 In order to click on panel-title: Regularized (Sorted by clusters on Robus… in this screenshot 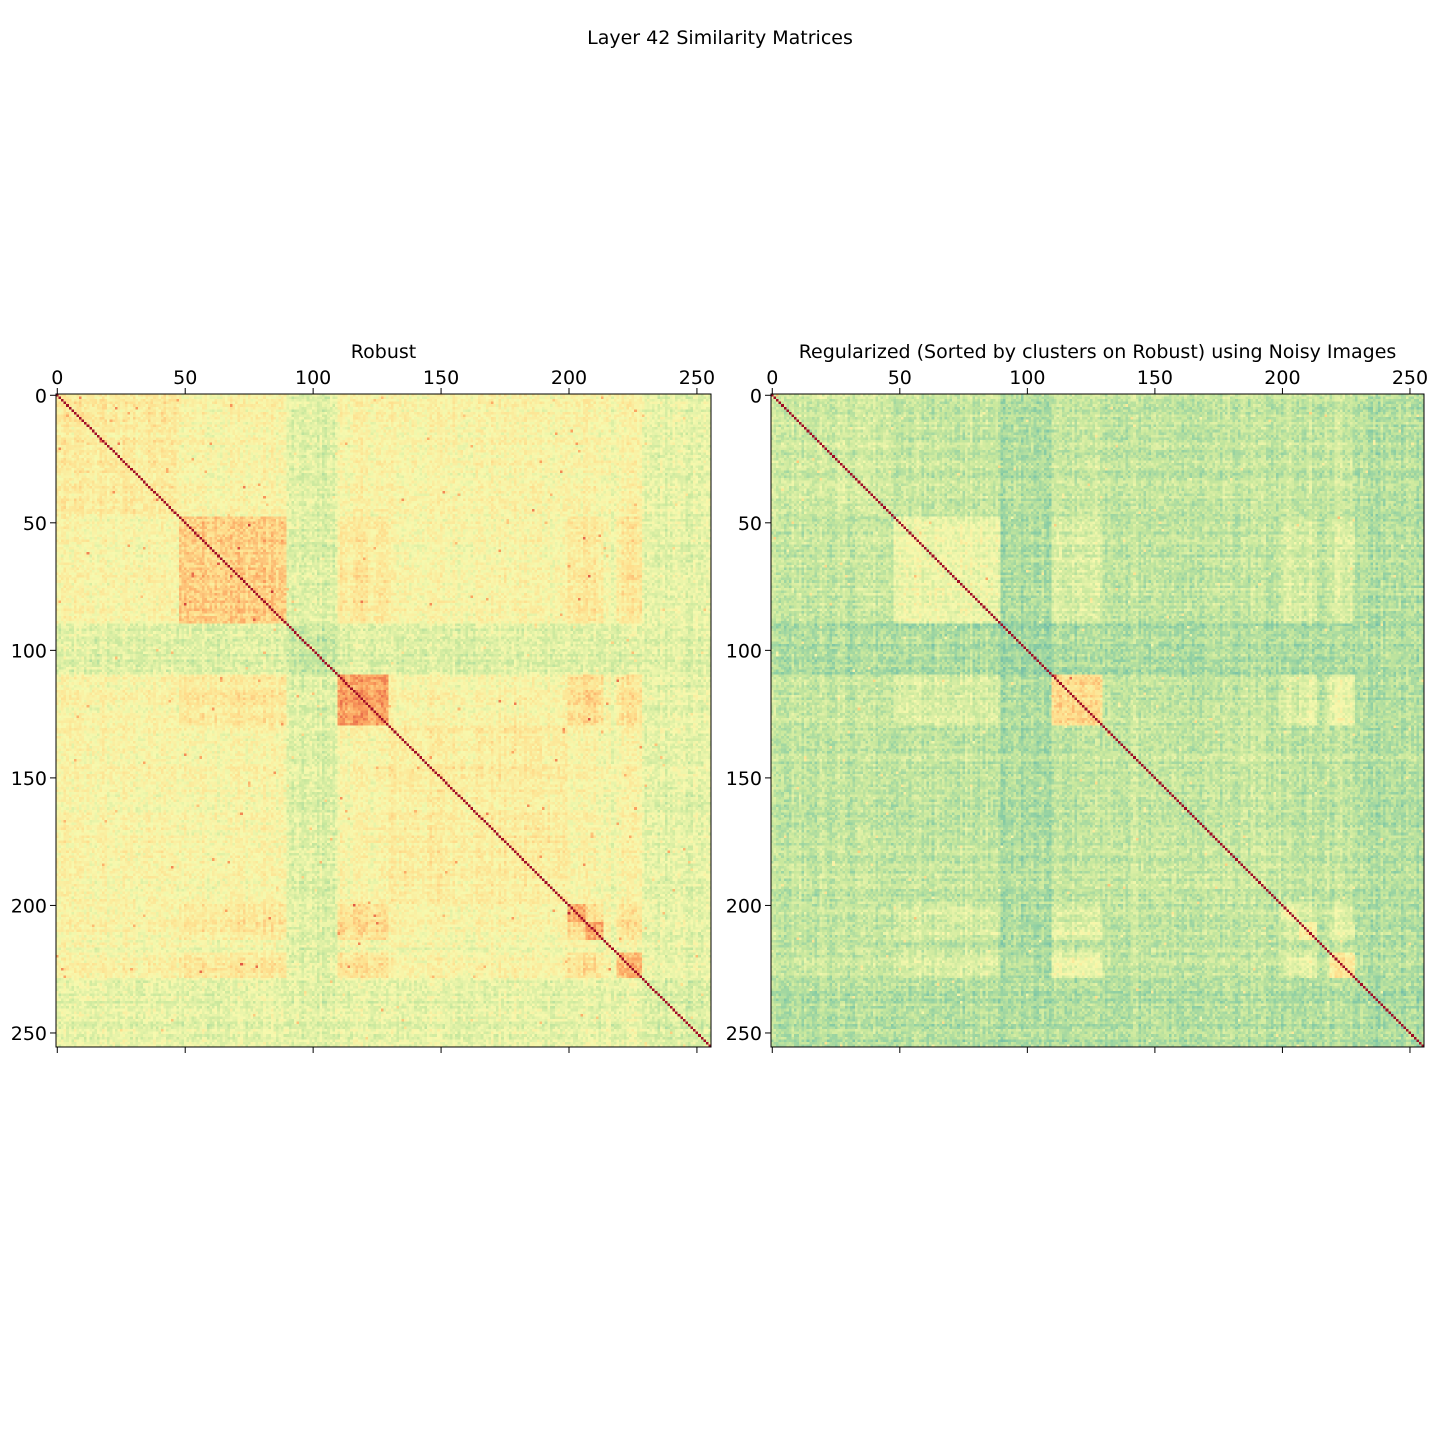, I will do `click(1098, 352)`.